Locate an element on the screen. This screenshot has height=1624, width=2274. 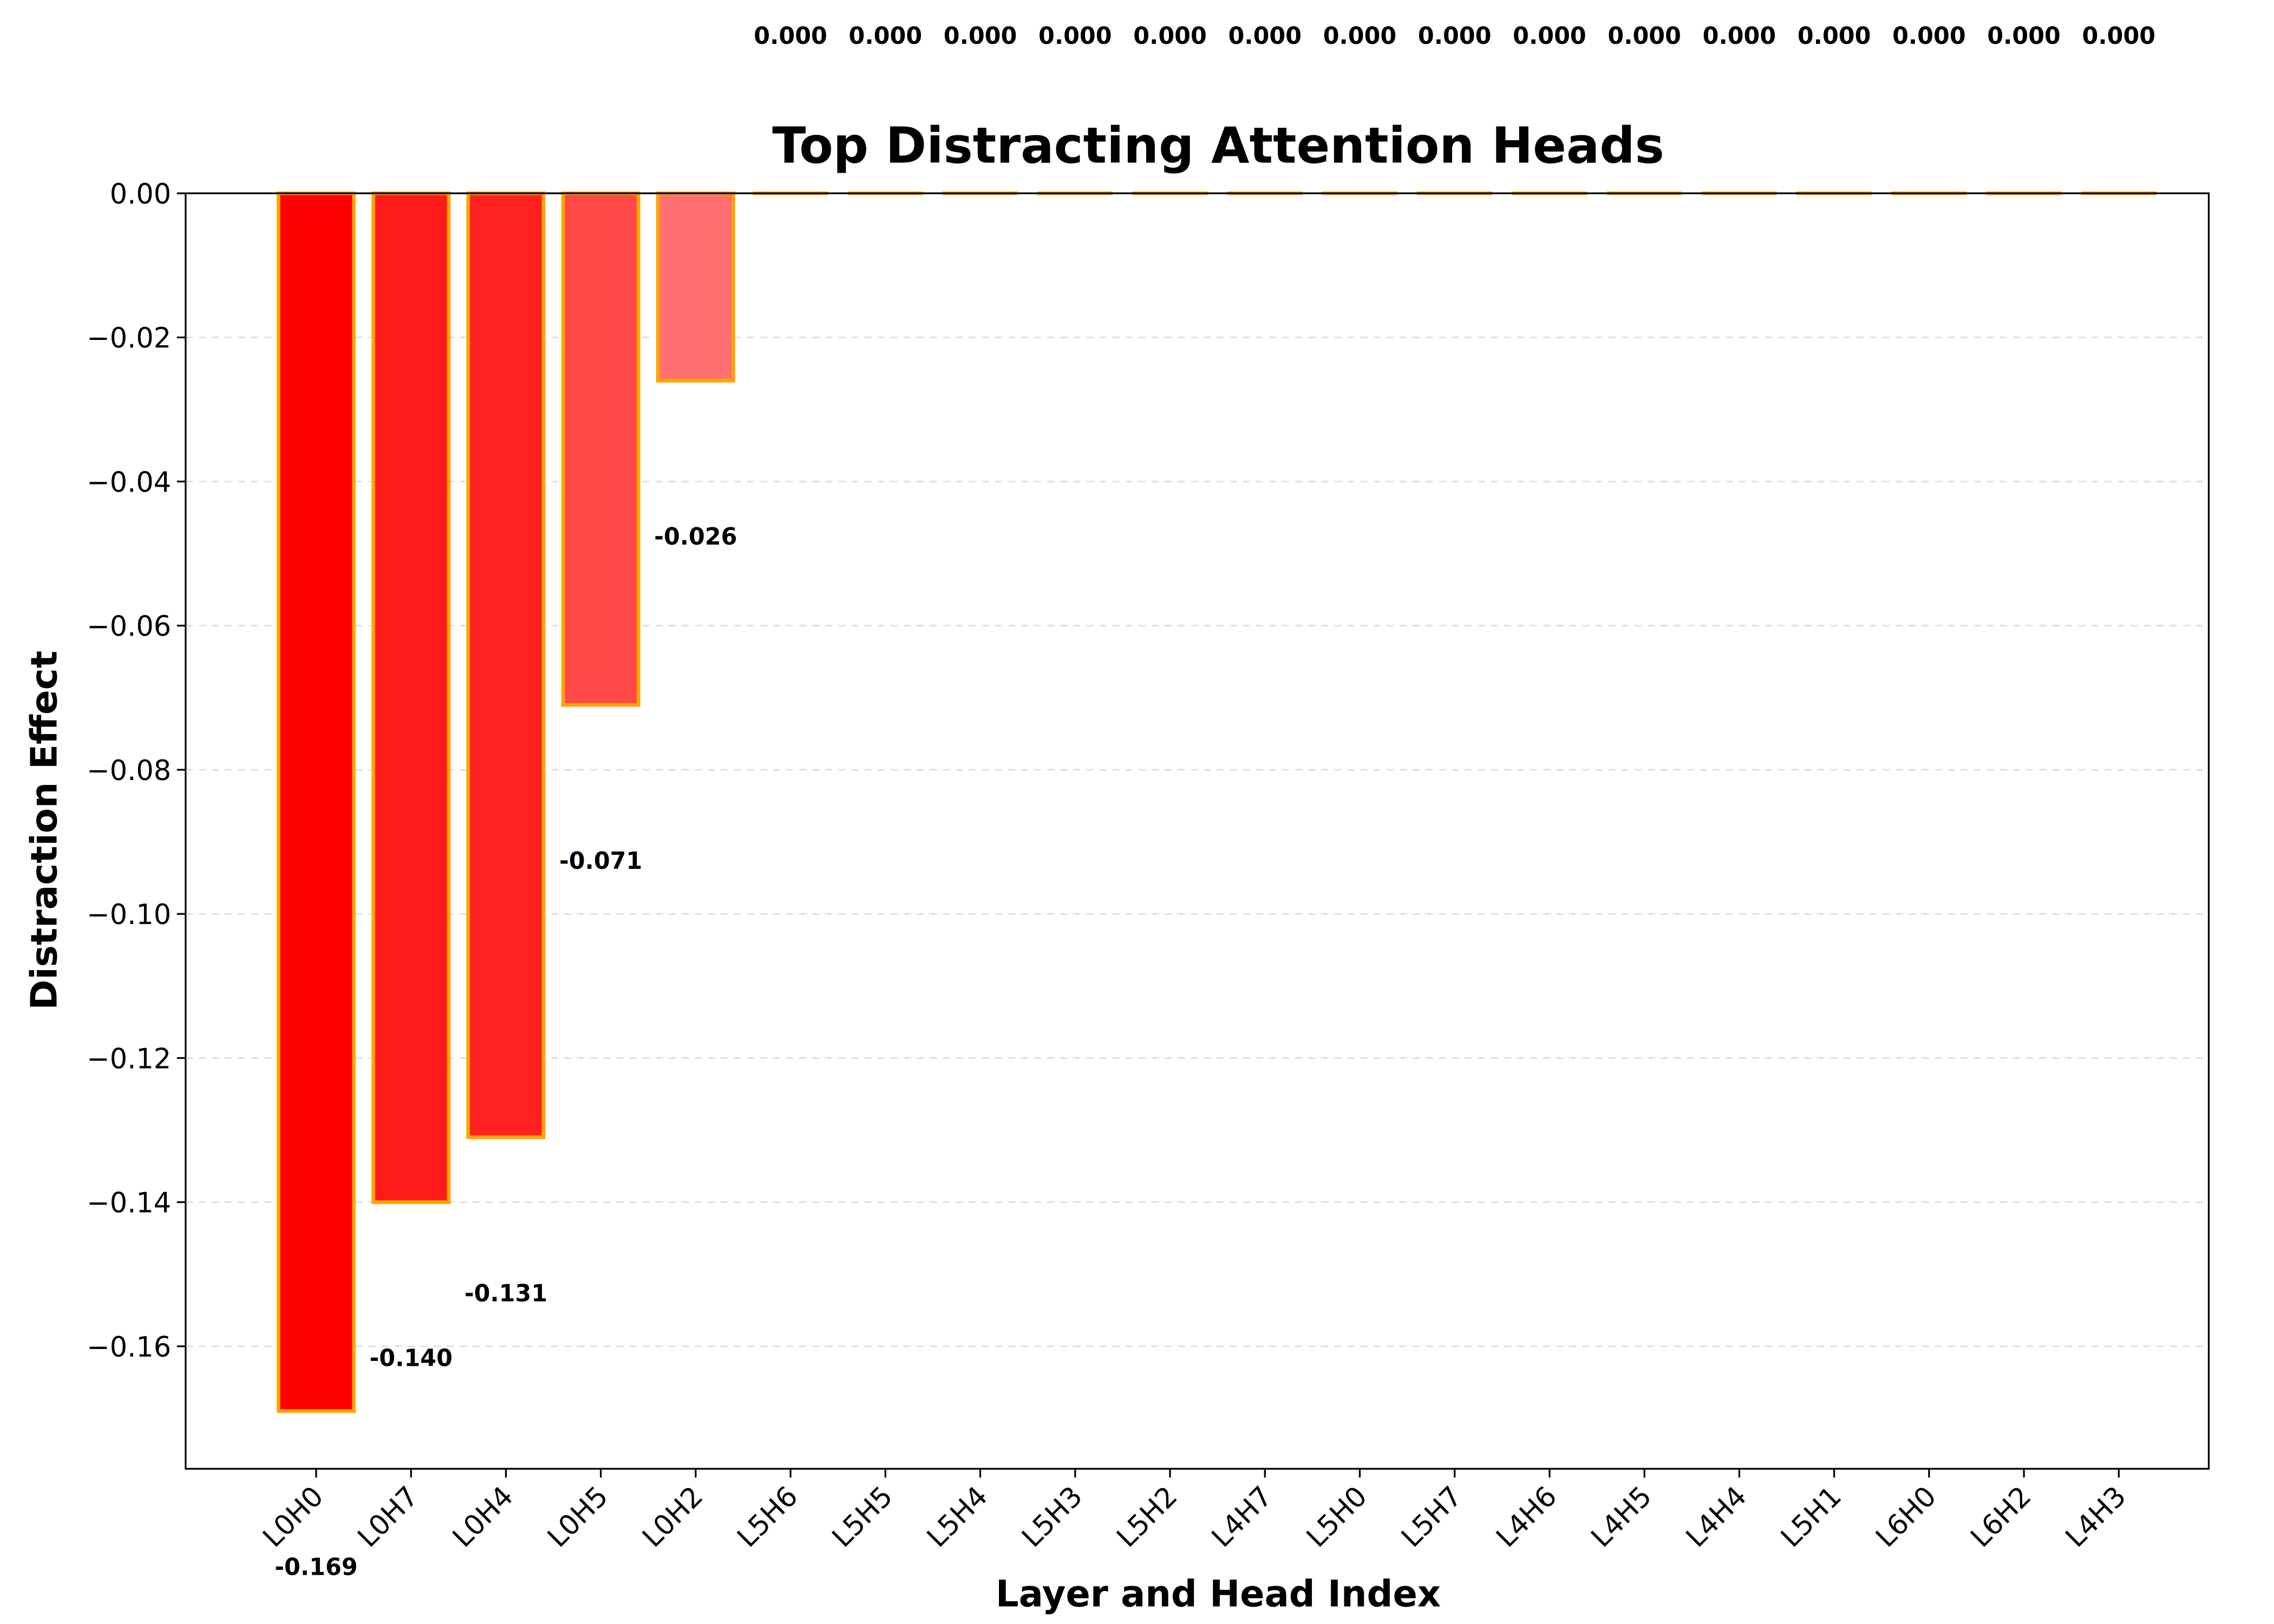
y-tick-label: −0.02 is located at coordinates (129, 339).